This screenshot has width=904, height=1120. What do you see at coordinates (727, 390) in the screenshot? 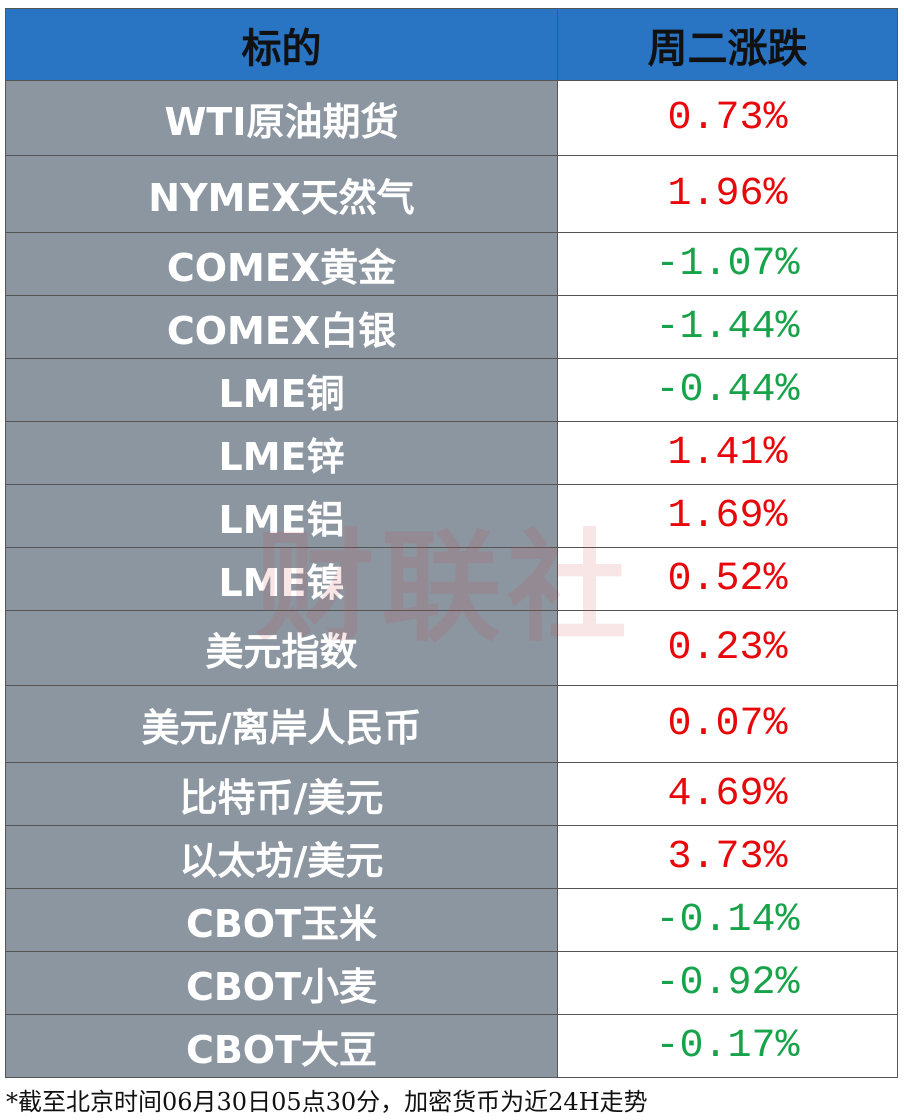
I see `row-value: -0.44%` at bounding box center [727, 390].